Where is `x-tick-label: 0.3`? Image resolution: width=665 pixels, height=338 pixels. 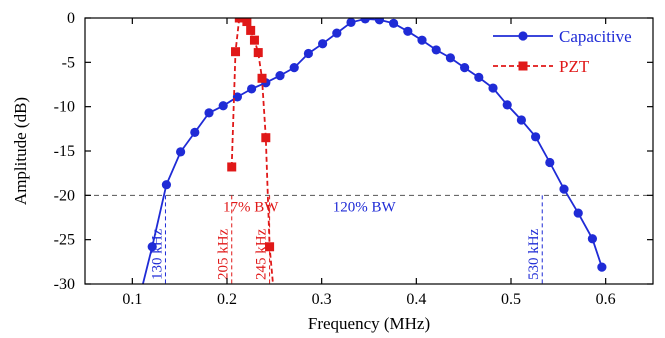
x-tick-label: 0.3 is located at coordinates (322, 299).